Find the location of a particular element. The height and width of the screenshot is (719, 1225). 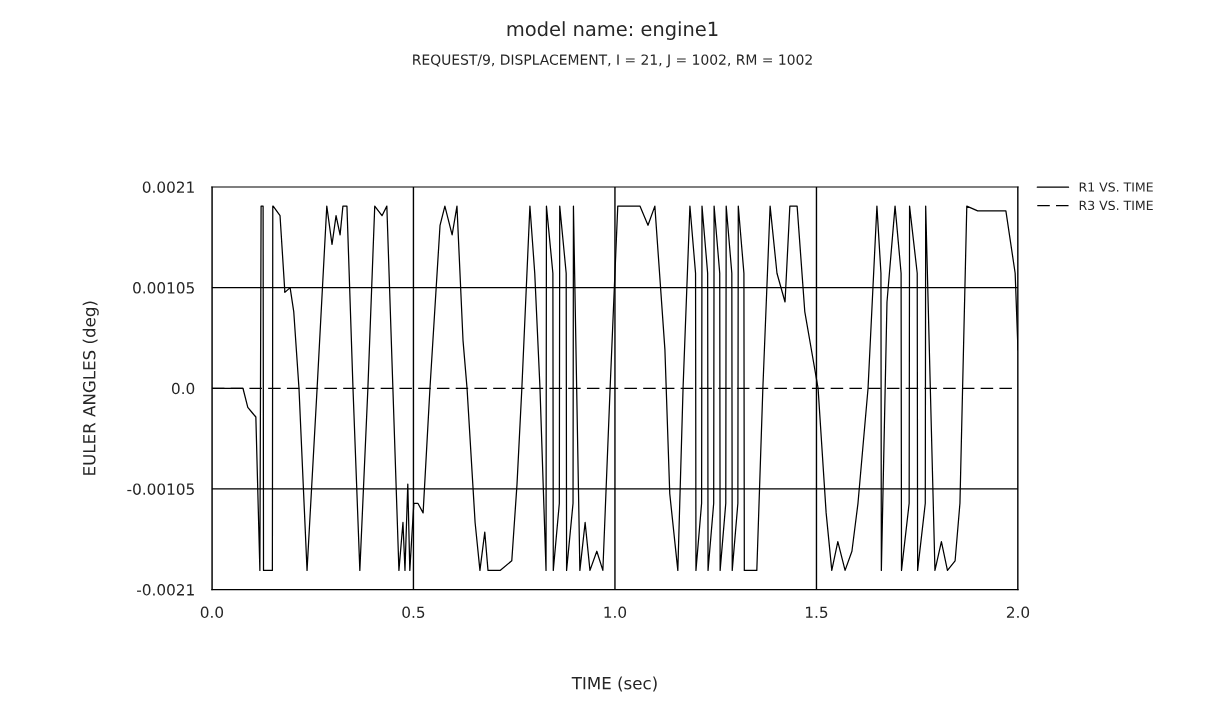

y-axis-title: EULER ANGLES (deg) is located at coordinates (90, 388).